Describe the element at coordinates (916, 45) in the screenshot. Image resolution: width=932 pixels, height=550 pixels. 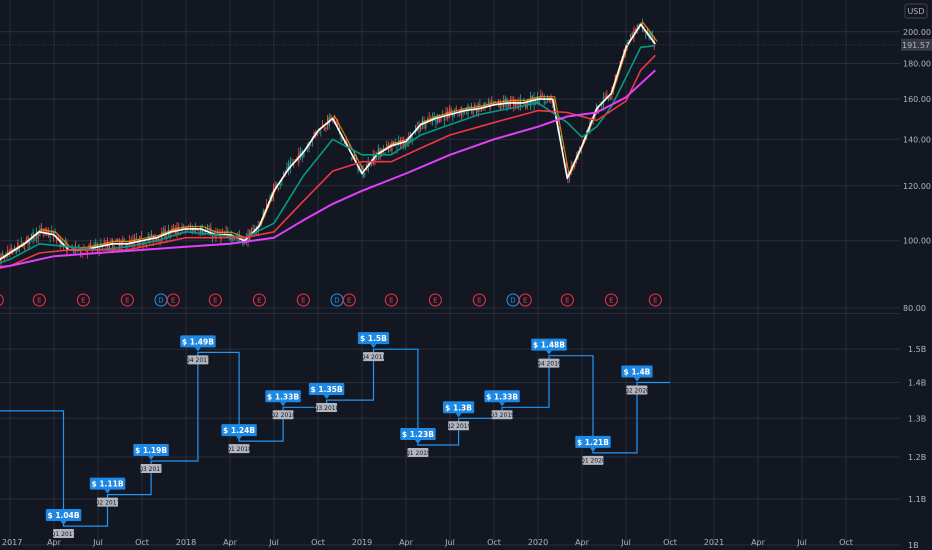
I see `last-price-label: 191.57` at that location.